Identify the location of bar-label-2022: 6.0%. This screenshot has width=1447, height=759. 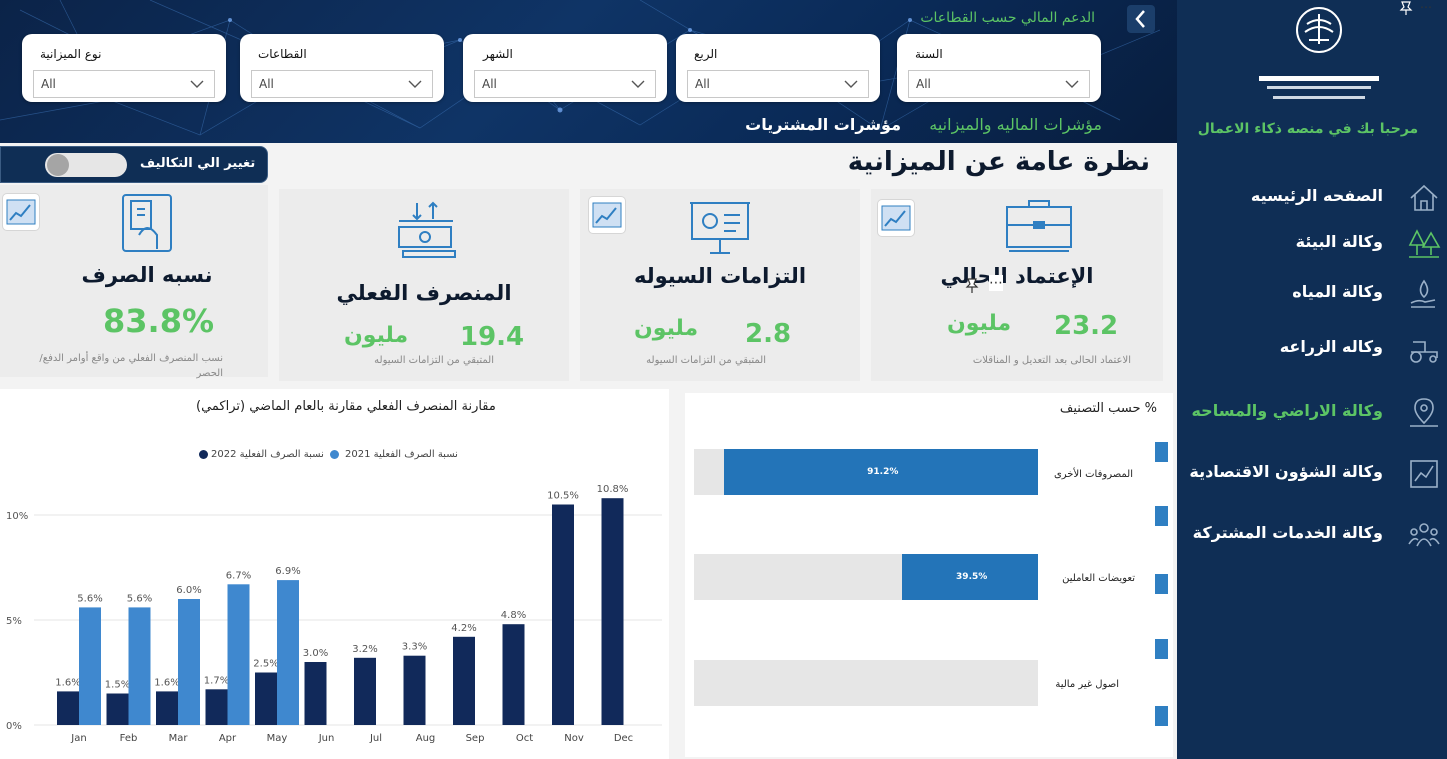
(188, 590).